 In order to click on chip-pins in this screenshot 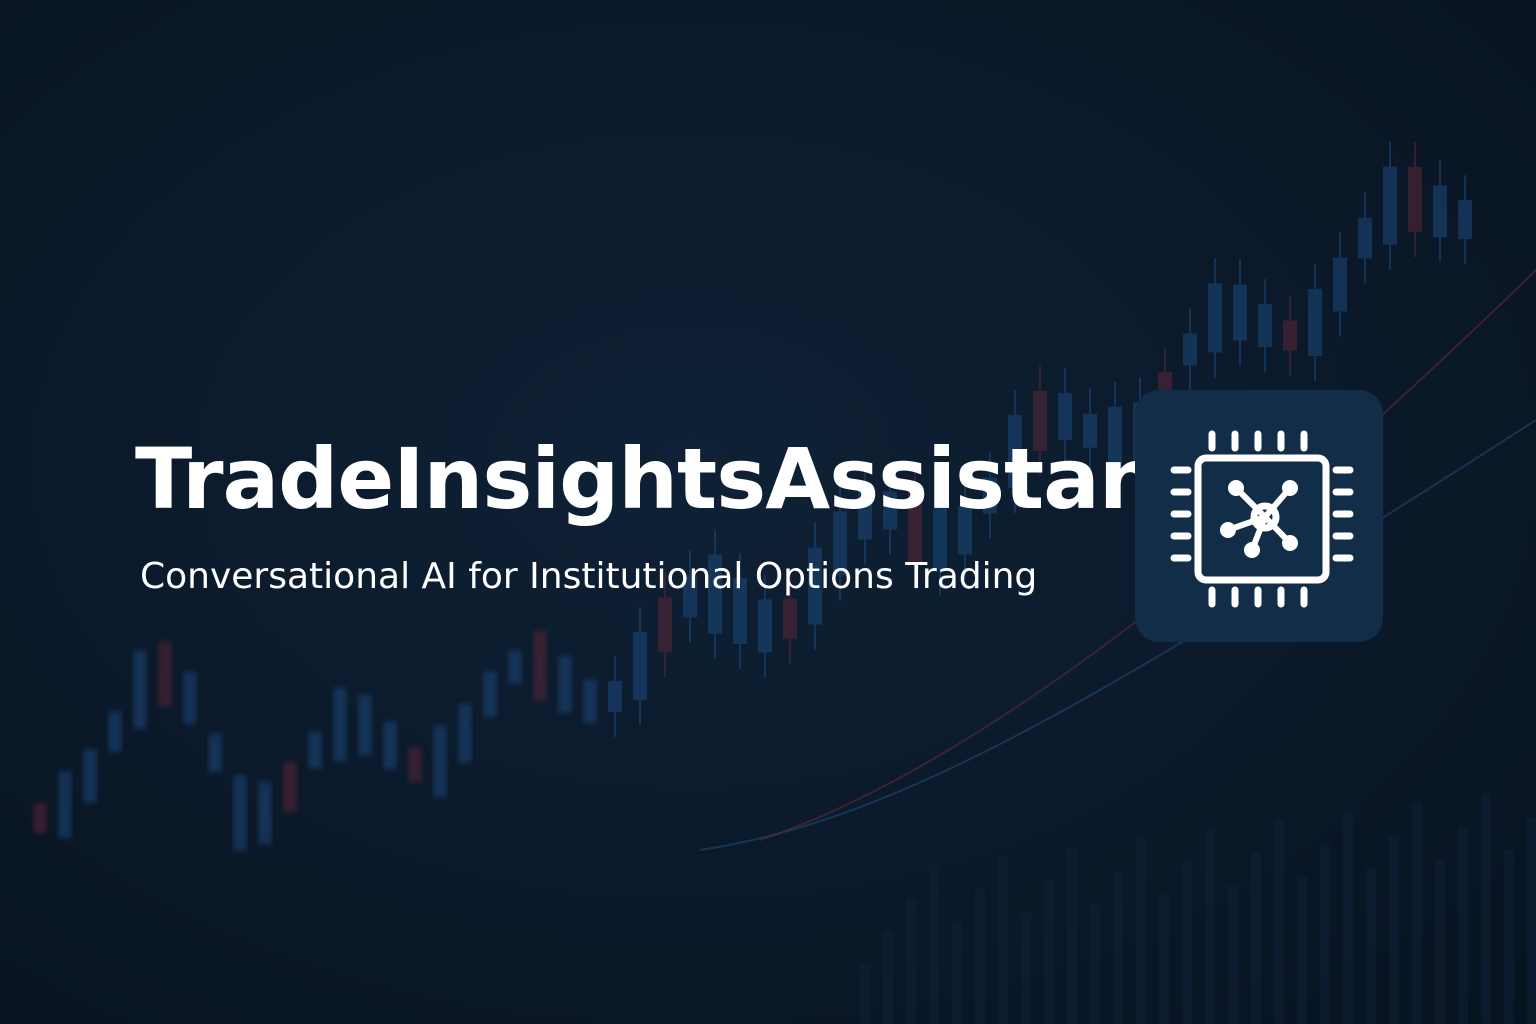, I will do `click(1262, 519)`.